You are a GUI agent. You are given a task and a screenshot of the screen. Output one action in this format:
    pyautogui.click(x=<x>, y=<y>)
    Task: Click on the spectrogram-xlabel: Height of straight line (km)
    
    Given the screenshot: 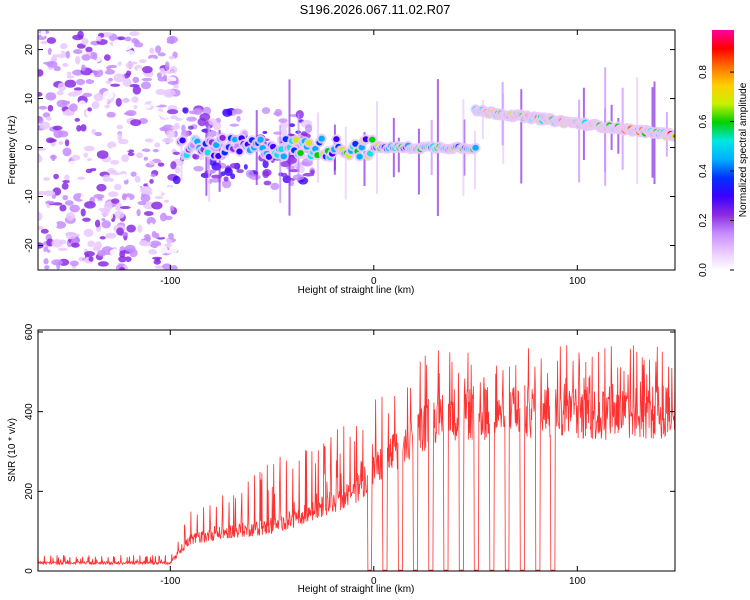 What is the action you would take?
    pyautogui.click(x=356, y=290)
    